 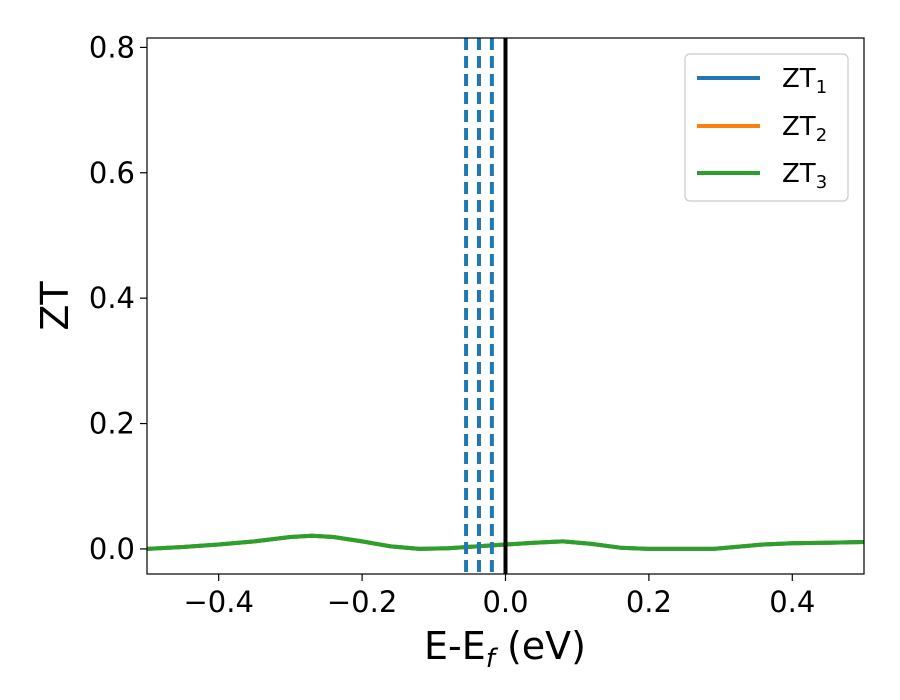 I want to click on x-tick-label: 0.0, so click(x=505, y=602).